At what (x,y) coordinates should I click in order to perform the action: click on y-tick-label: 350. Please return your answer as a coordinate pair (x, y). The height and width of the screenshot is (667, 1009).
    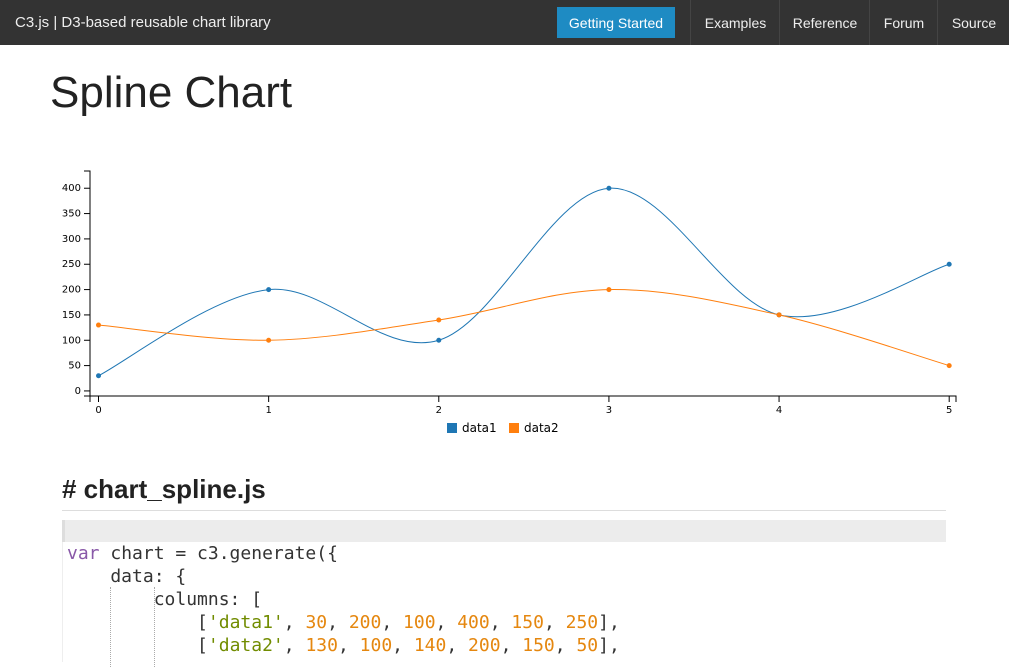
    Looking at the image, I should click on (71, 214).